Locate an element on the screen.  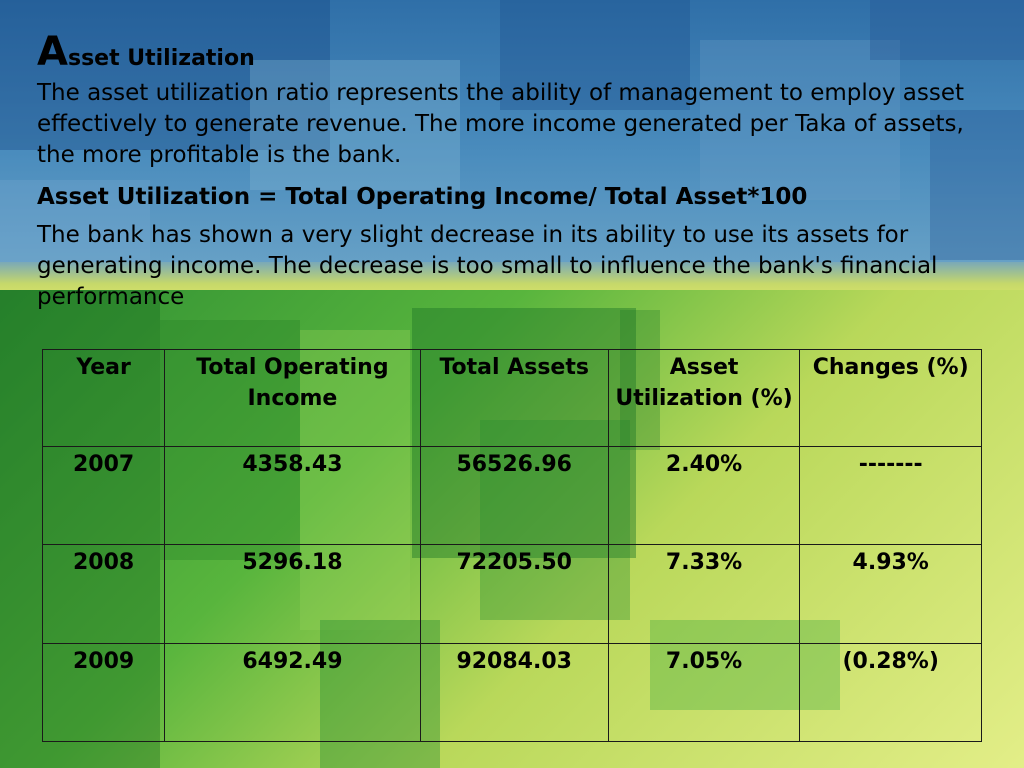
cell-total-operating-income: 5296.18 is located at coordinates (292, 594).